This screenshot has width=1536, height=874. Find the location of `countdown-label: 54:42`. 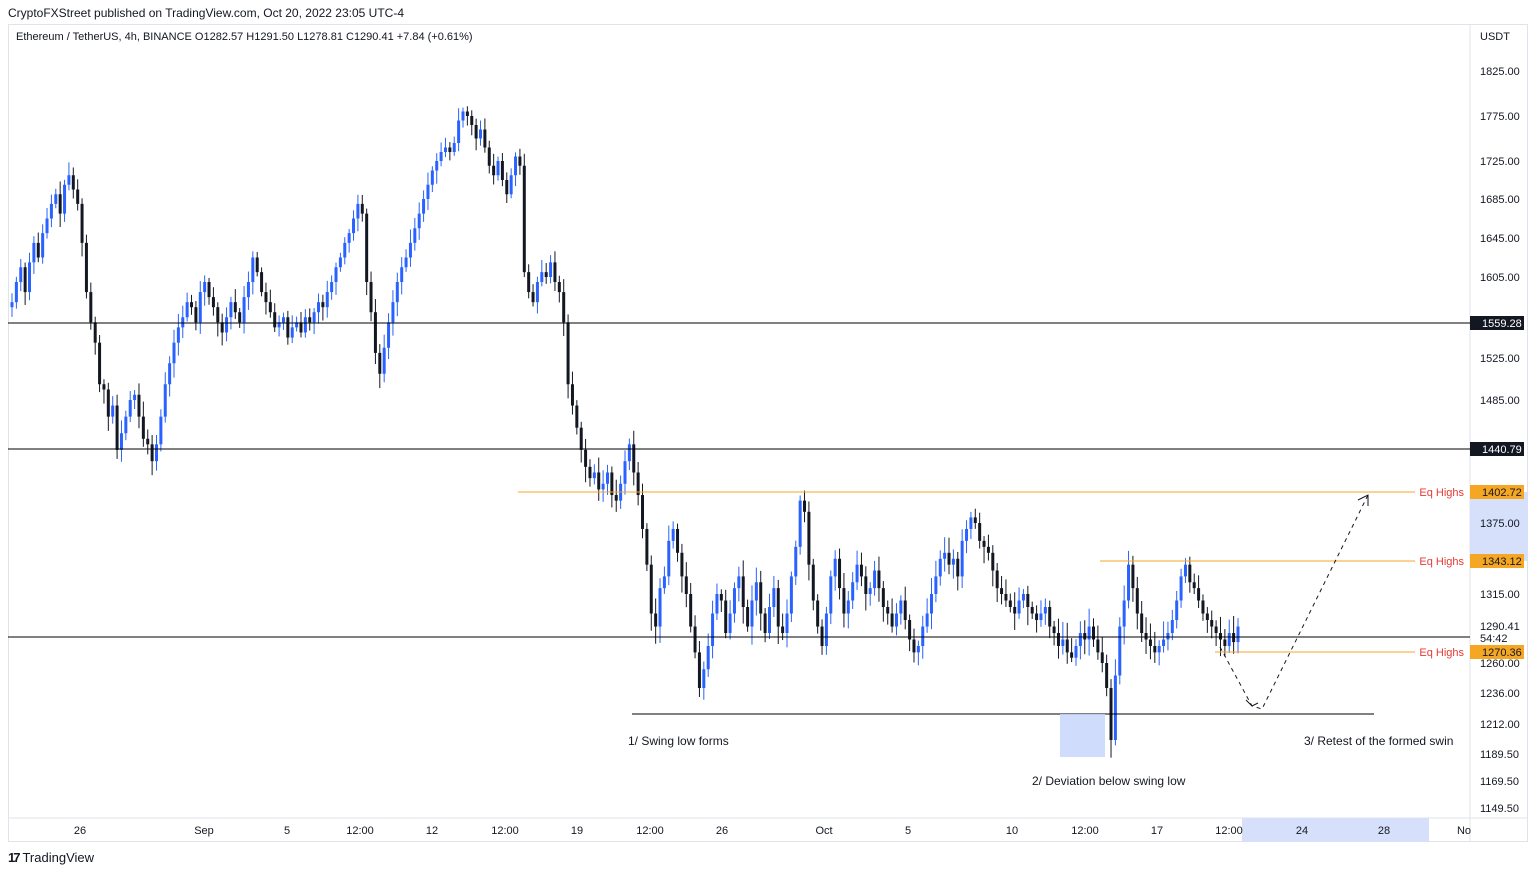

countdown-label: 54:42 is located at coordinates (1494, 639).